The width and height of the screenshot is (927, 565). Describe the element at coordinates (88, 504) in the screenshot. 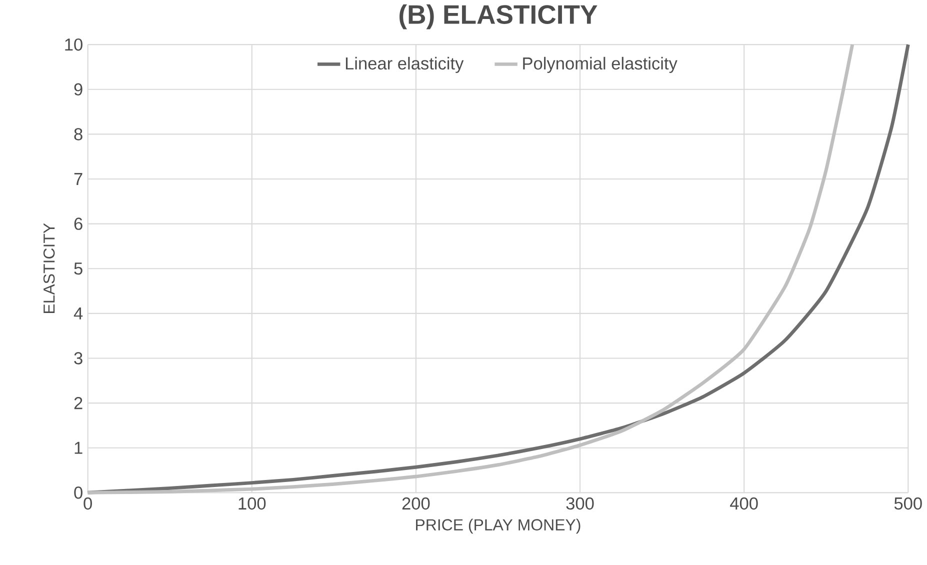

I see `x-tick-label: 0` at that location.